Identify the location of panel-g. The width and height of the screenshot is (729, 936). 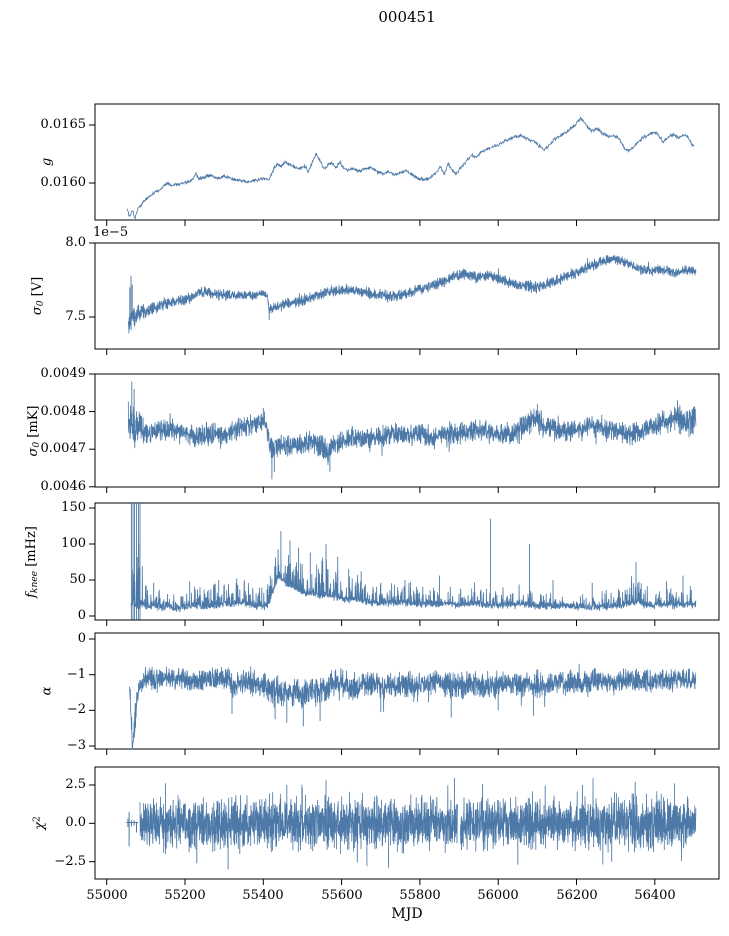
(404, 164).